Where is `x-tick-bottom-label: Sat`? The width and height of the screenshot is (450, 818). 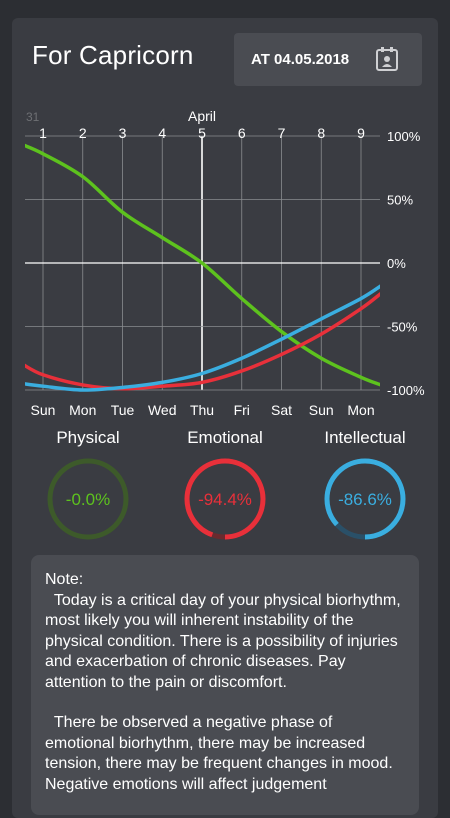 x-tick-bottom-label: Sat is located at coordinates (281, 410).